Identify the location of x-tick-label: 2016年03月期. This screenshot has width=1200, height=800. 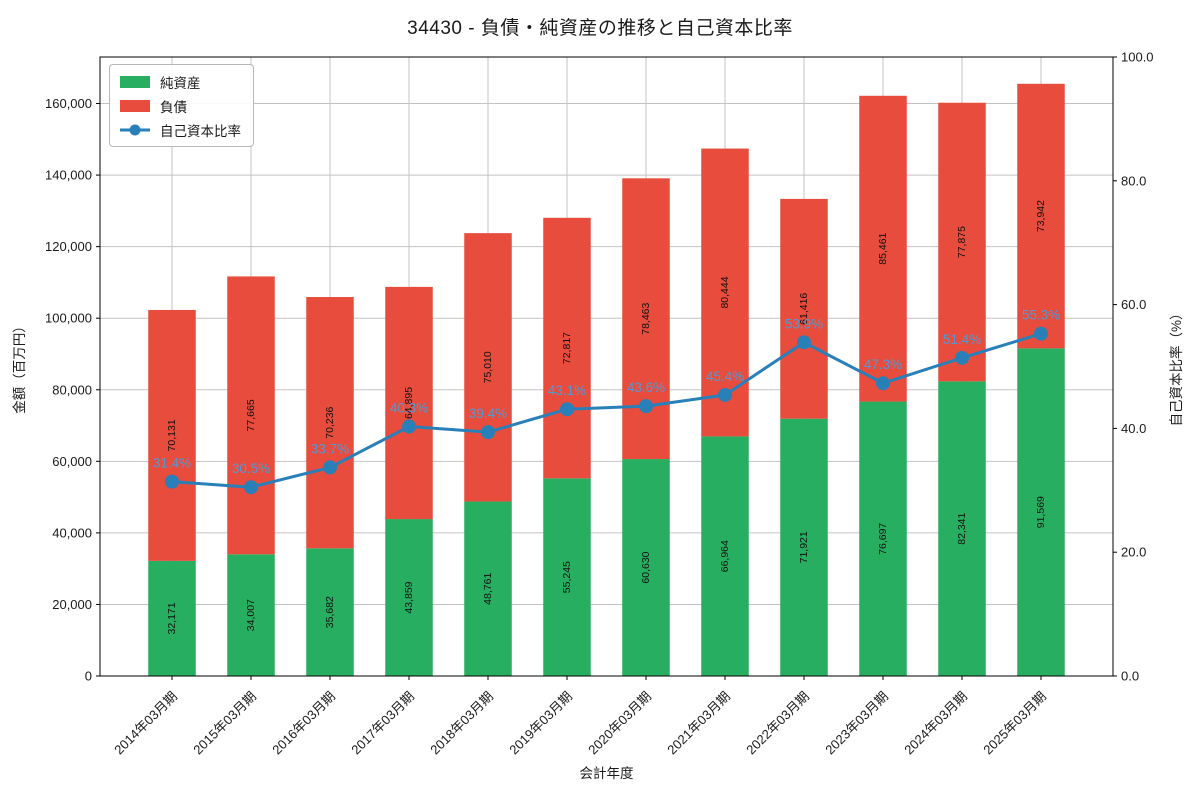
(303, 723).